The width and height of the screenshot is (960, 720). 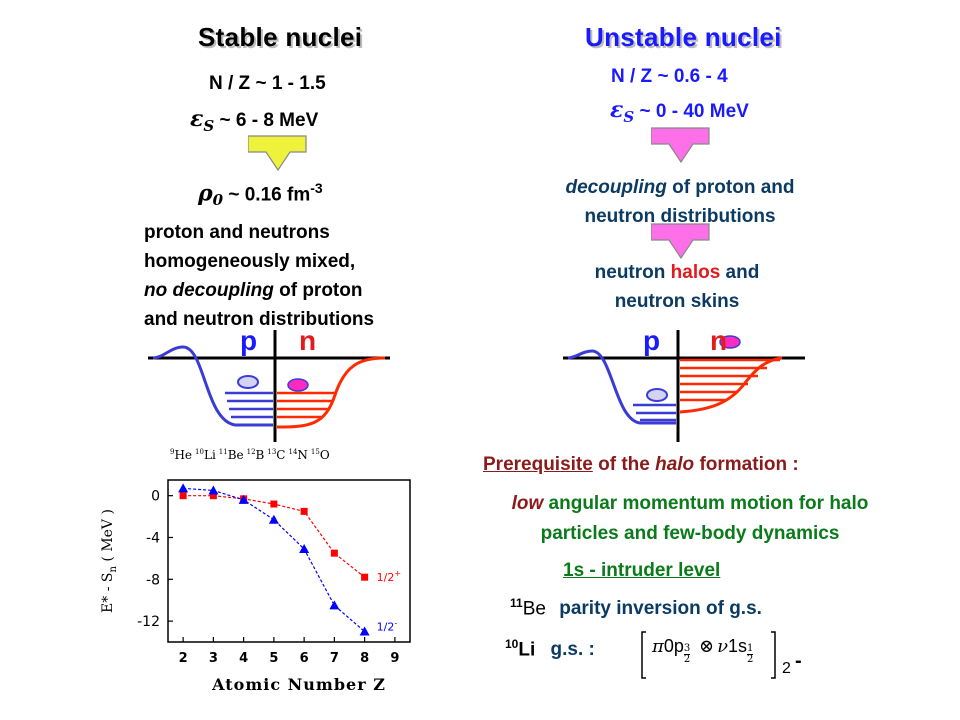 I want to click on isotope-labels-row: 9He 10Li 11Be 12B 13C 14N 15O, so click(x=251, y=455).